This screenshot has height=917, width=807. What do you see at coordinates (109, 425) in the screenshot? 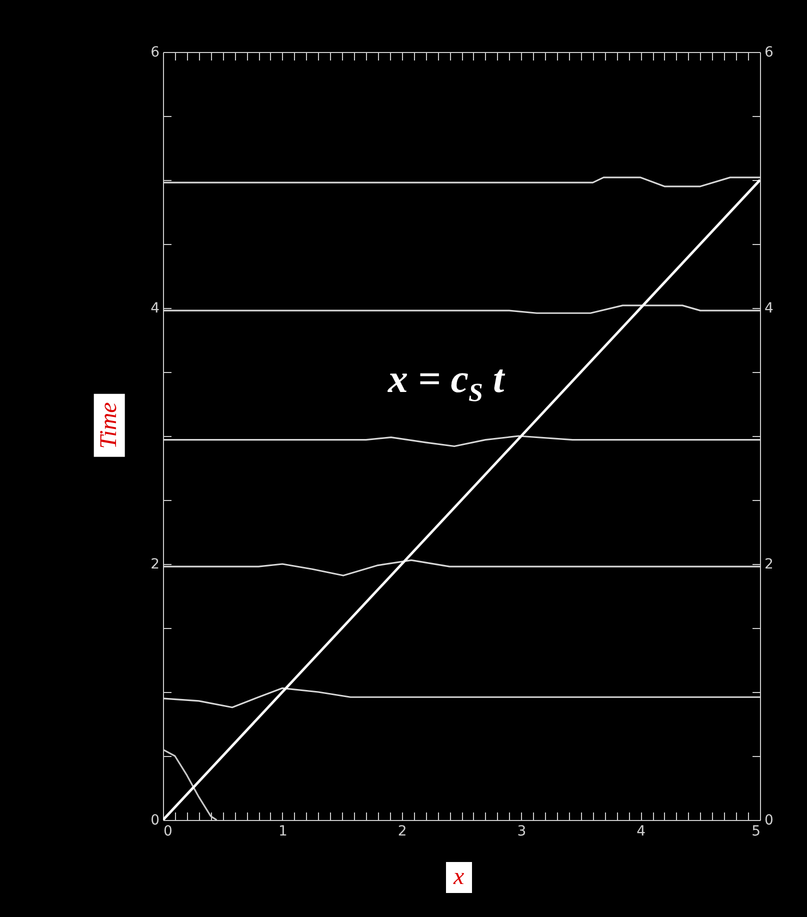
I see `y-axis-title: Time` at bounding box center [109, 425].